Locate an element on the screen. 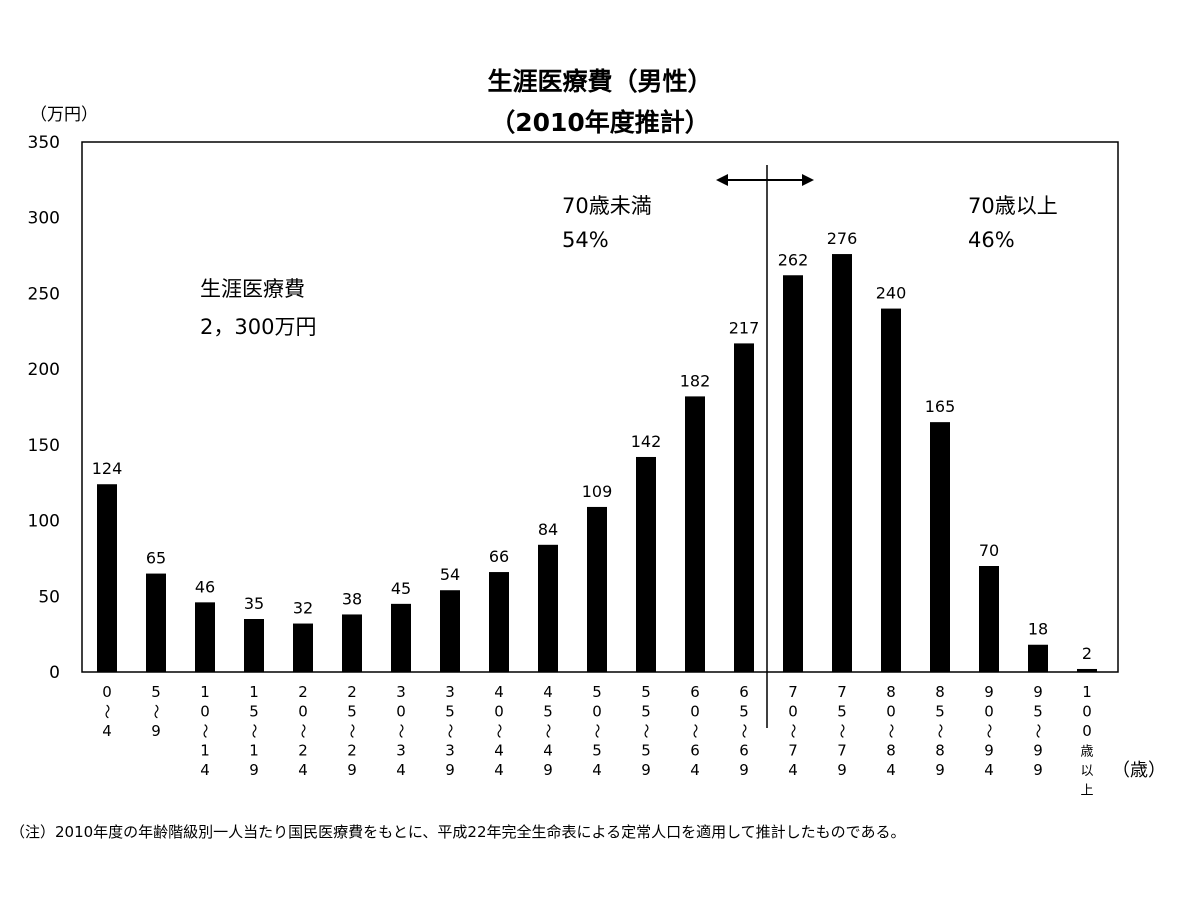 The height and width of the screenshot is (900, 1200). bar-value-label: 276 is located at coordinates (842, 238).